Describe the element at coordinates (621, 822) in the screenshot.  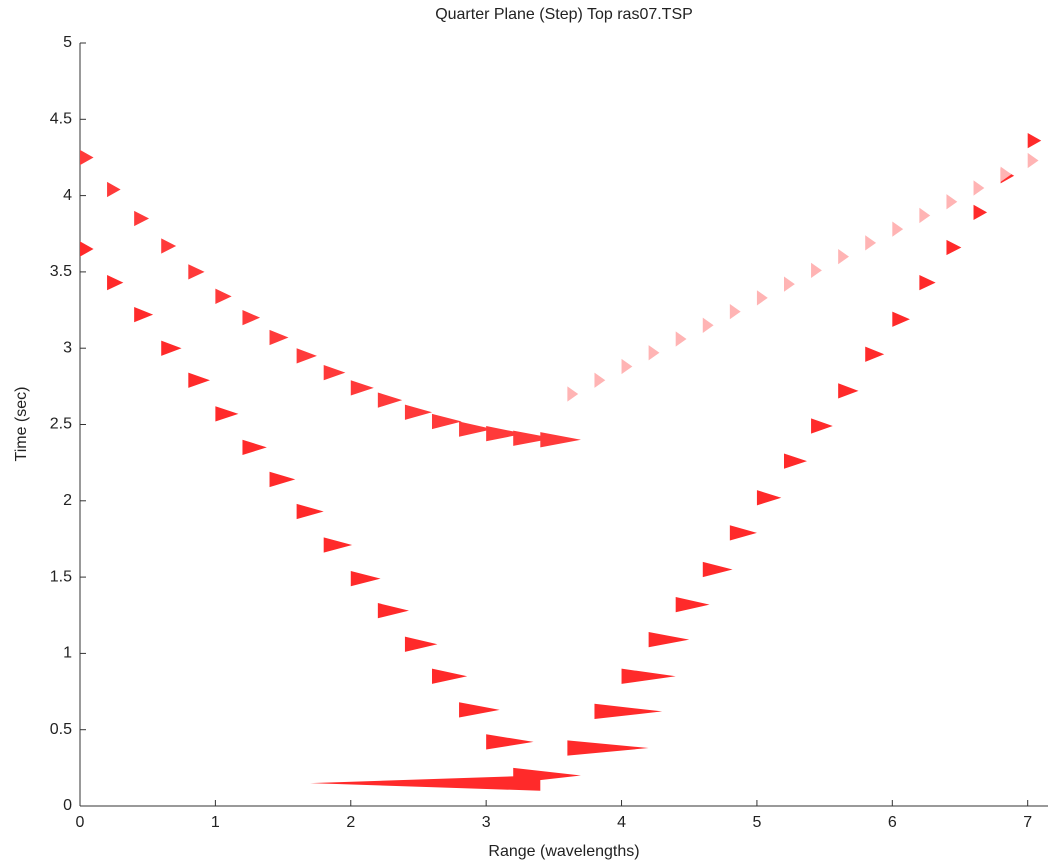
I see `x-tick-label: 4` at that location.